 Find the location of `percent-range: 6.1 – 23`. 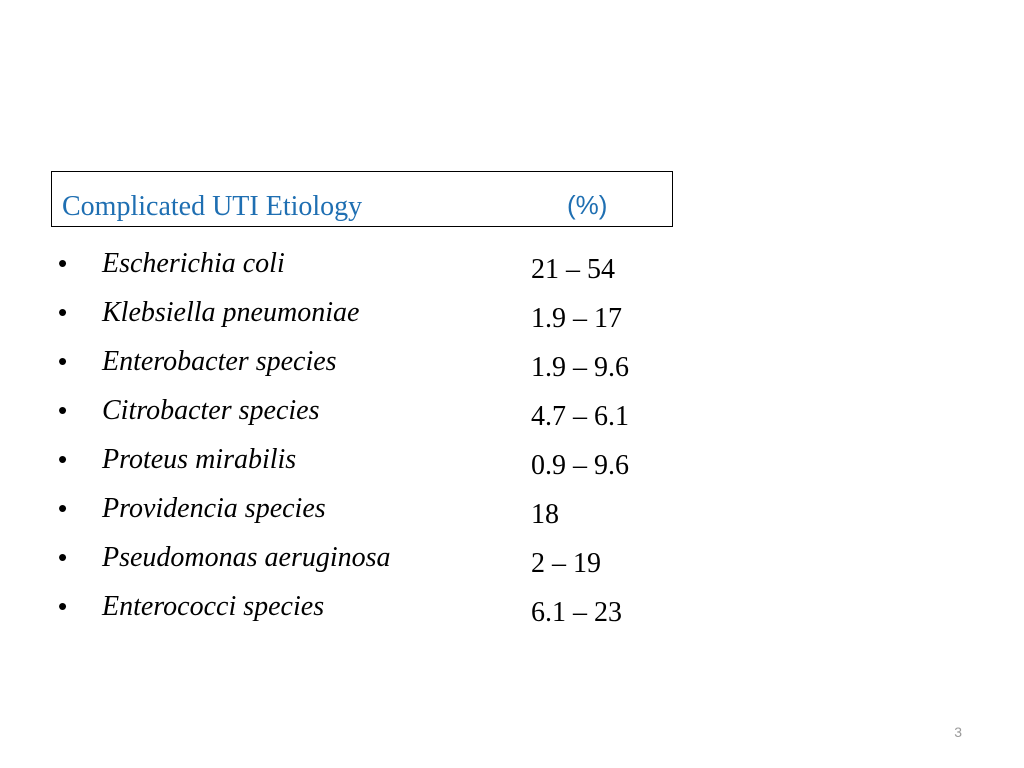

percent-range: 6.1 – 23 is located at coordinates (576, 612).